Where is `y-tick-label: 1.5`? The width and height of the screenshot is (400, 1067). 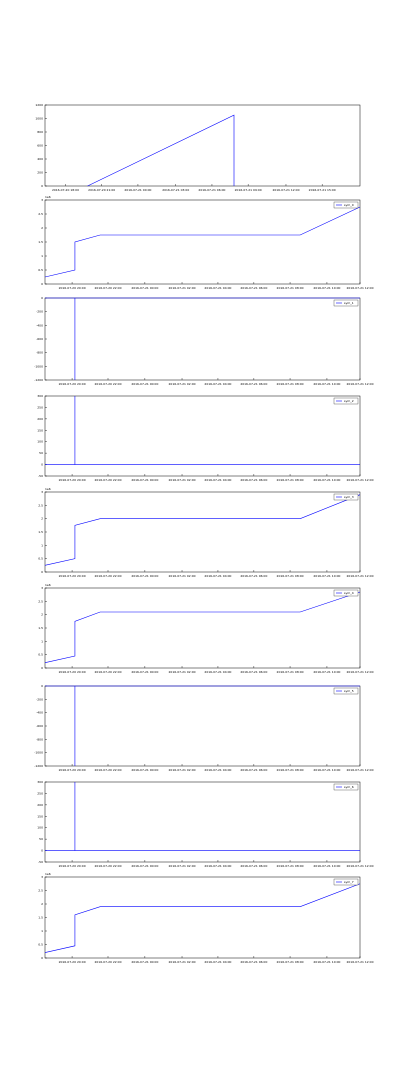
y-tick-label: 1.5 is located at coordinates (40, 532).